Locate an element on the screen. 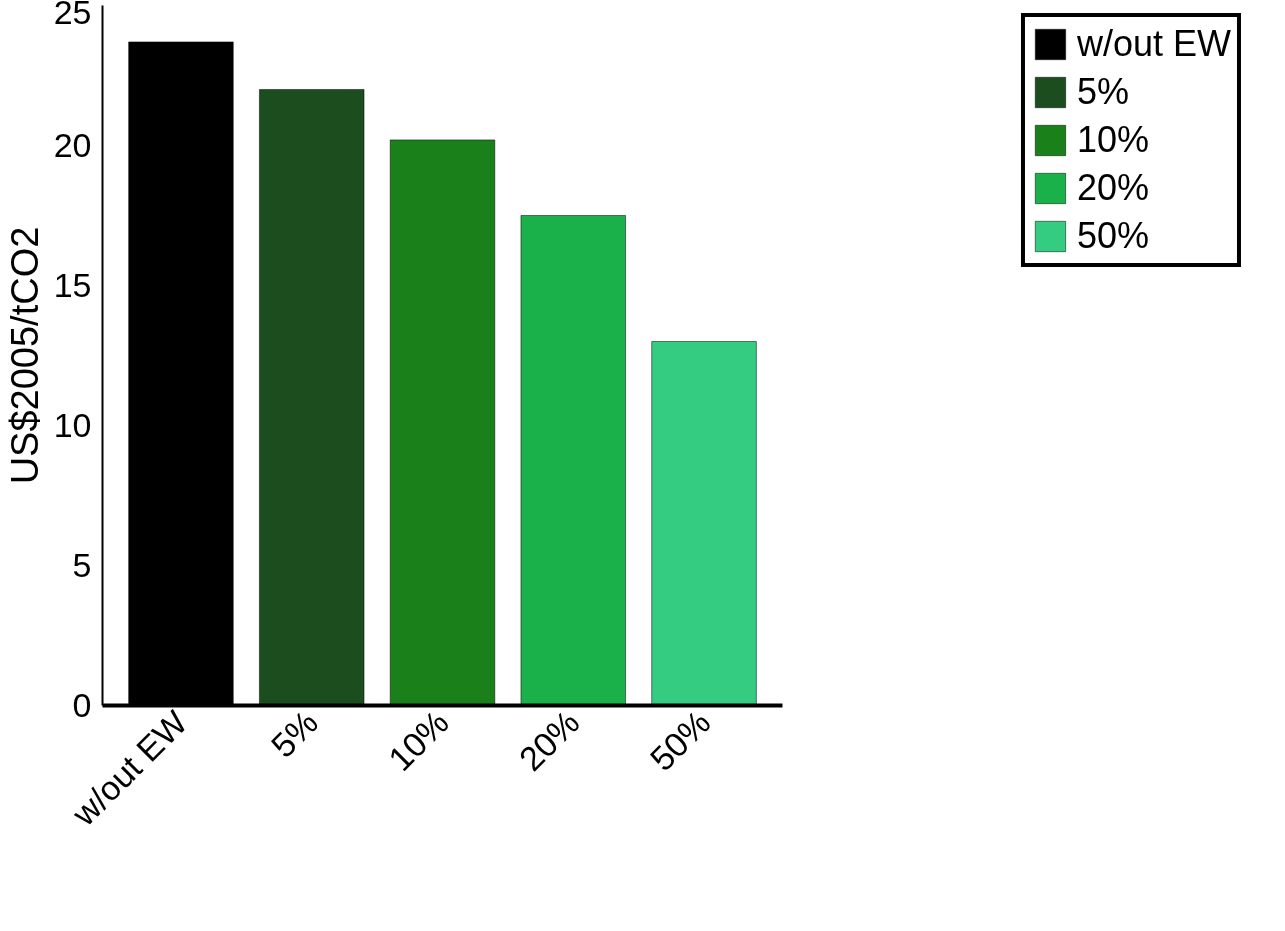 The image size is (1285, 931). y-tick-label: 5 is located at coordinates (82, 565).